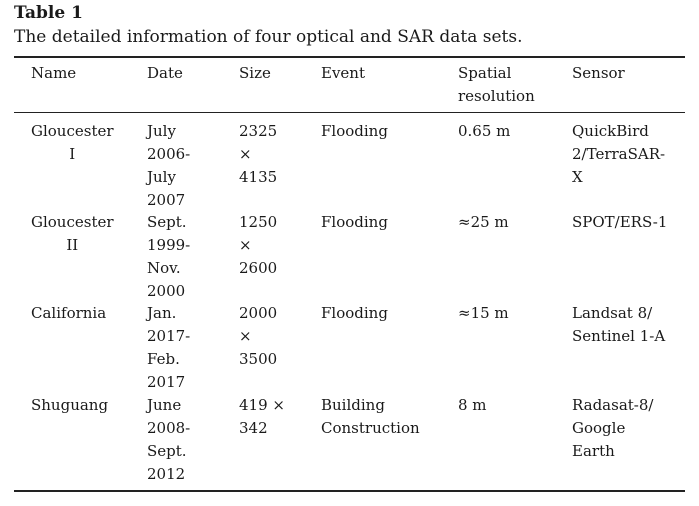 This screenshot has height=506, width=699. What do you see at coordinates (349, 112) in the screenshot?
I see `table-header-rule` at bounding box center [349, 112].